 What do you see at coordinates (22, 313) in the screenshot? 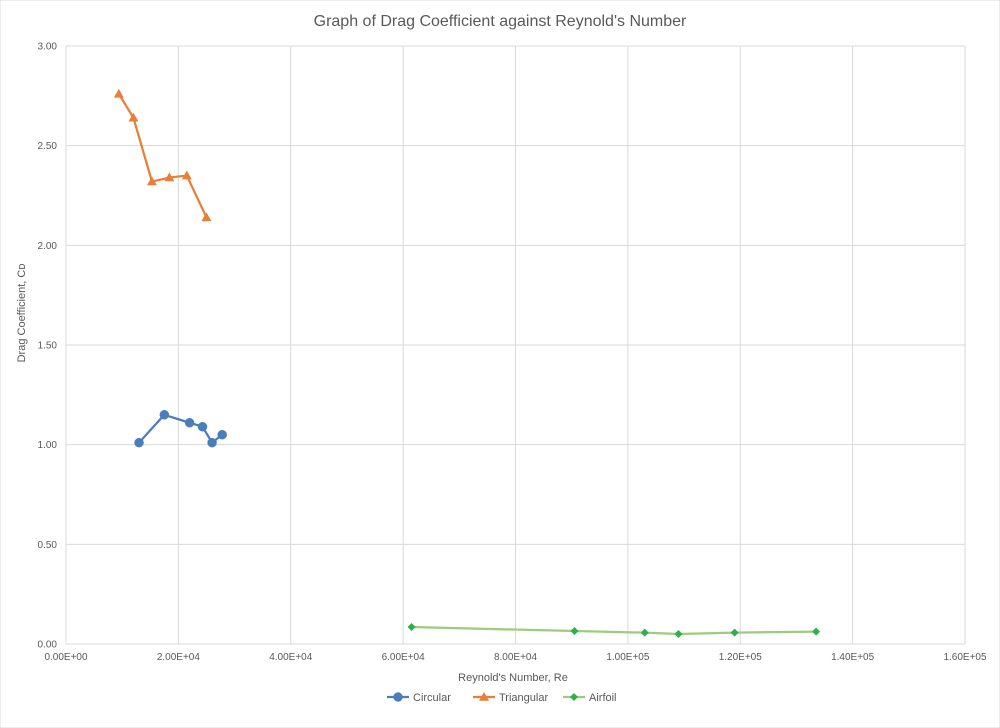
I see `y-axis-label: Drag Coefficient, Cᴅ` at bounding box center [22, 313].